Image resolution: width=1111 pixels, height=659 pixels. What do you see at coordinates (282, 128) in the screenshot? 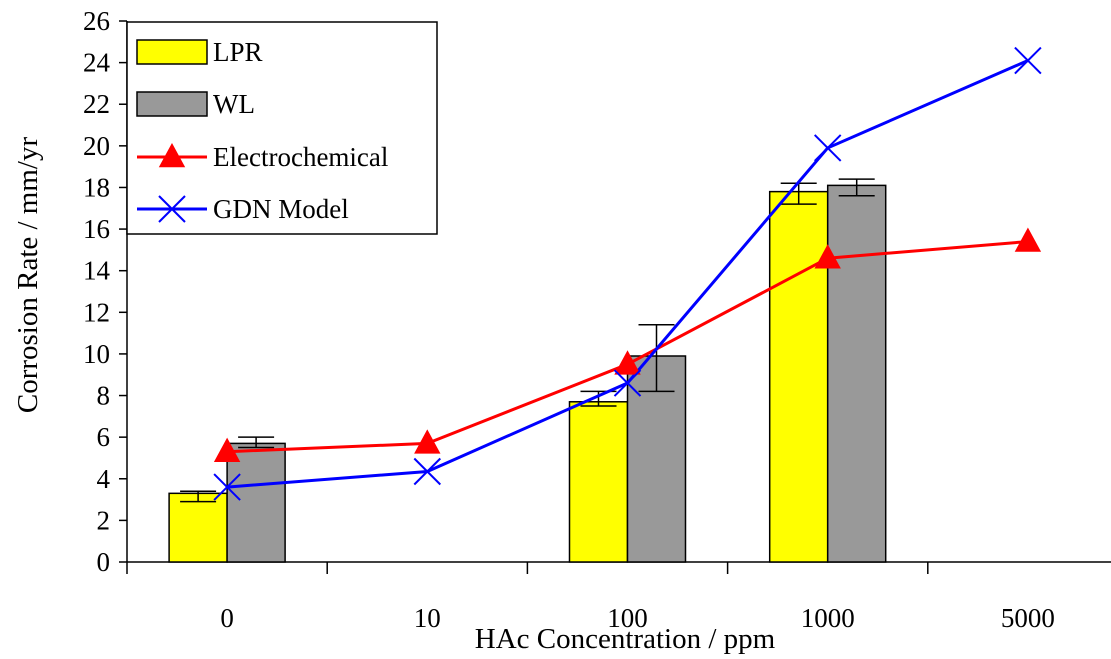
I see `legend: LPR WL Electrochemical GDN Model` at bounding box center [282, 128].